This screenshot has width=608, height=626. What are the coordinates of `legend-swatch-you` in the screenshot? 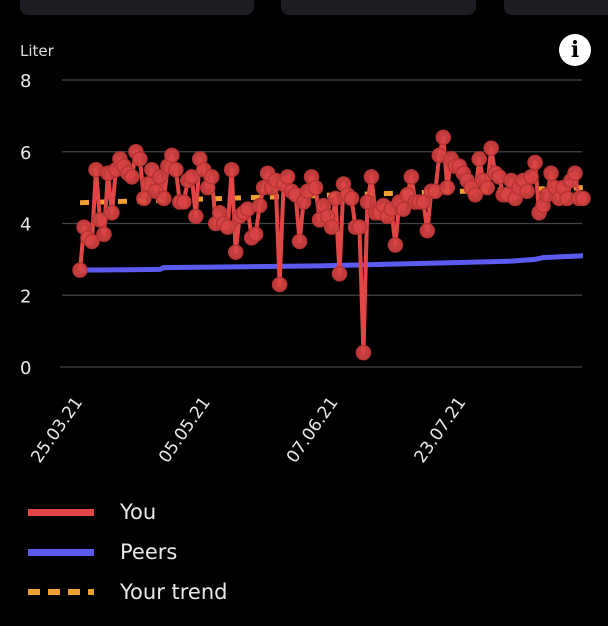 It's located at (61, 512).